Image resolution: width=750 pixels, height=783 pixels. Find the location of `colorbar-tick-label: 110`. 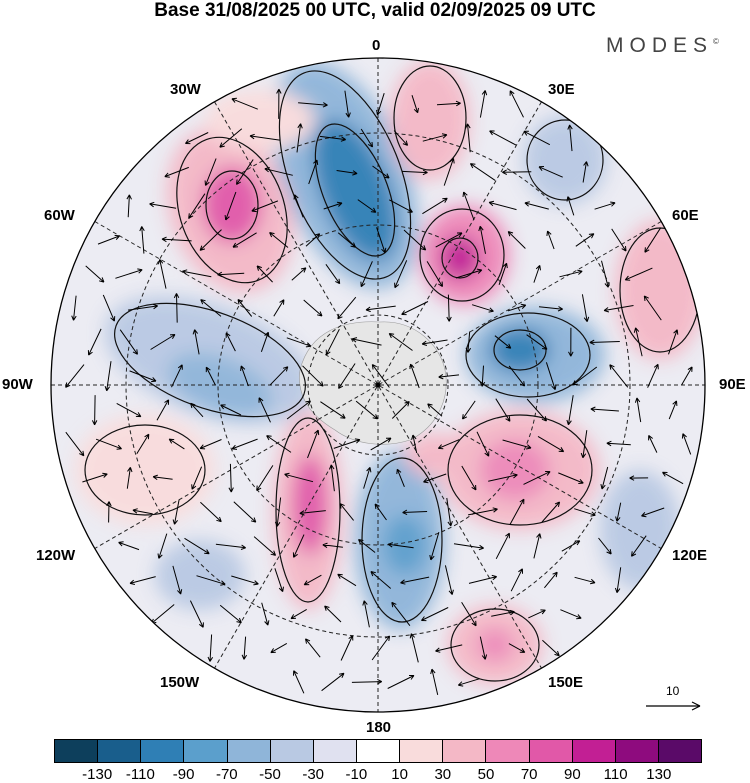

colorbar-tick-label: 110 is located at coordinates (615, 774).